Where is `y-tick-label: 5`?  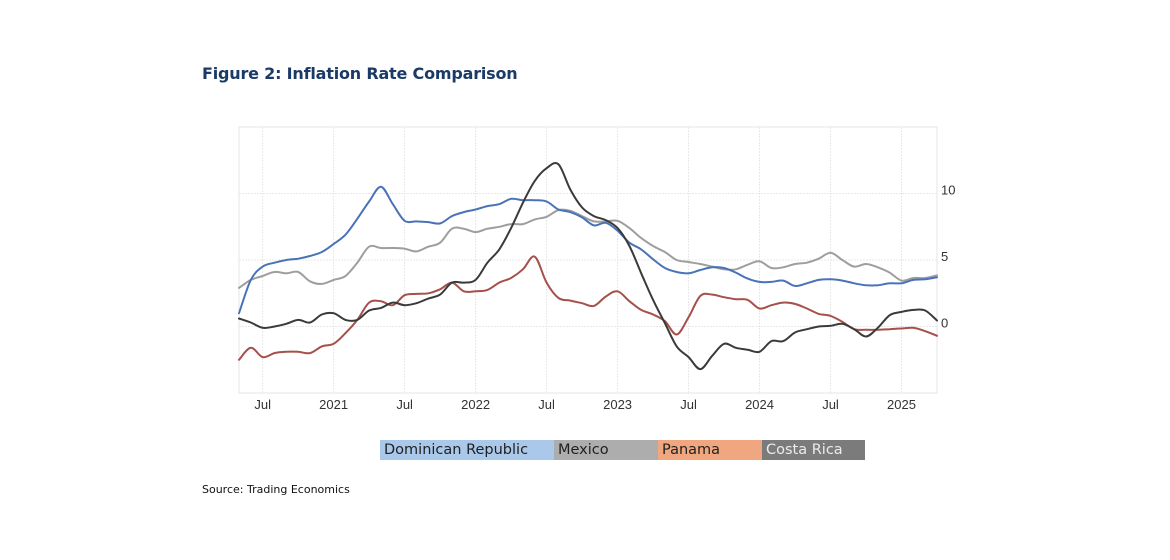 y-tick-label: 5 is located at coordinates (944, 256).